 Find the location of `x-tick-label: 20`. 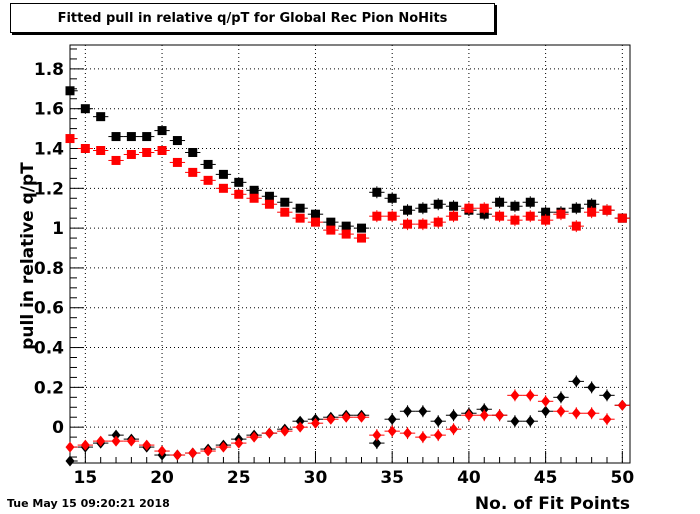

x-tick-label: 20 is located at coordinates (162, 478).